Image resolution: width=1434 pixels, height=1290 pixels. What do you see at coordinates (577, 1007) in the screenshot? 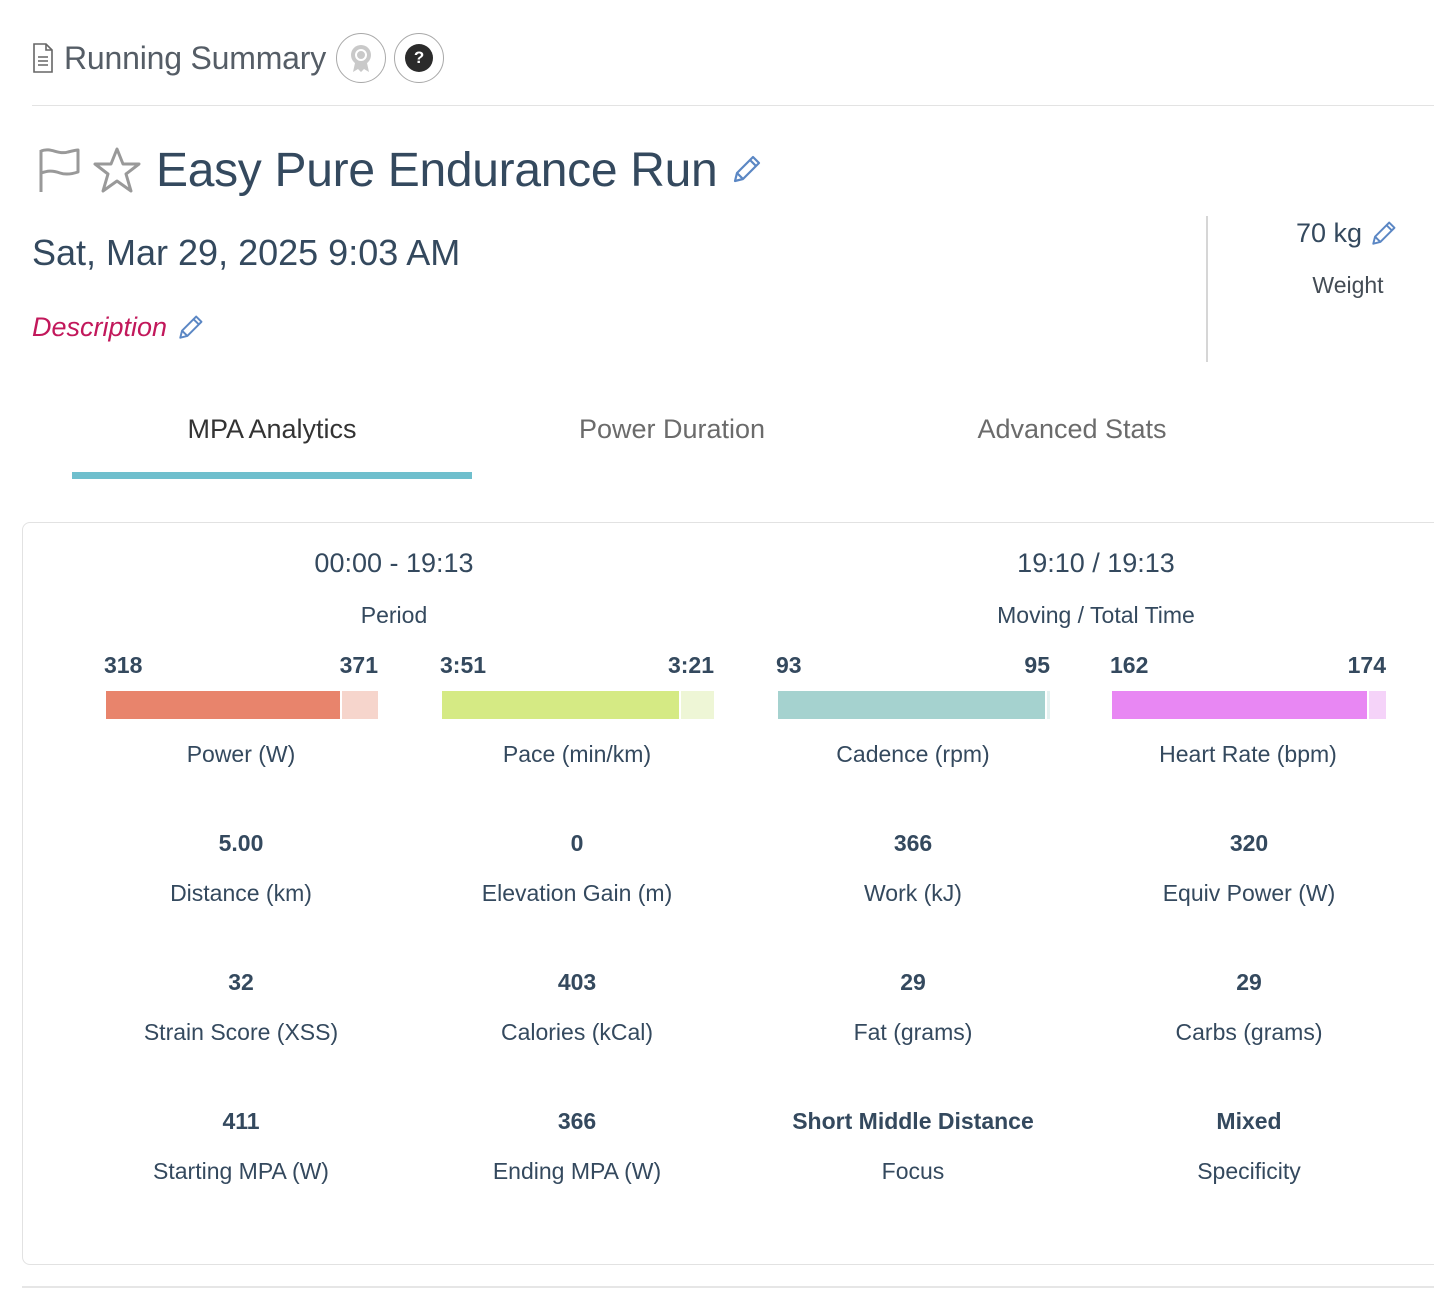
I see `metric-calories: 403 Calories (kCal)` at bounding box center [577, 1007].